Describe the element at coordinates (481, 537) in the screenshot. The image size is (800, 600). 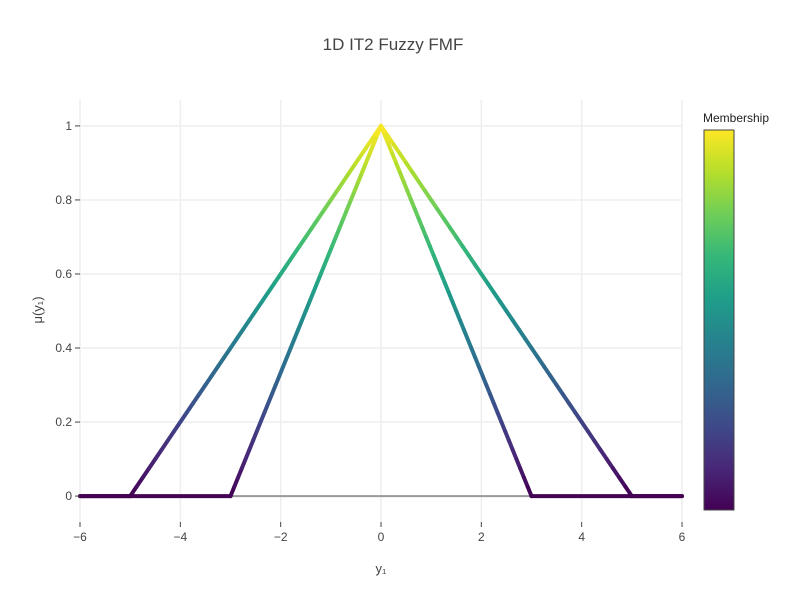
I see `x-tick-label: 2` at that location.